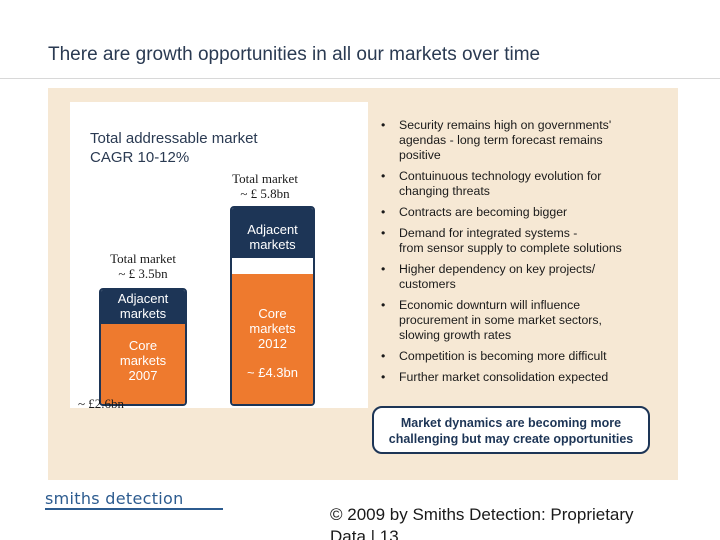 The image size is (720, 540). I want to click on bullet-text: Security remains high on governments', so click(505, 125).